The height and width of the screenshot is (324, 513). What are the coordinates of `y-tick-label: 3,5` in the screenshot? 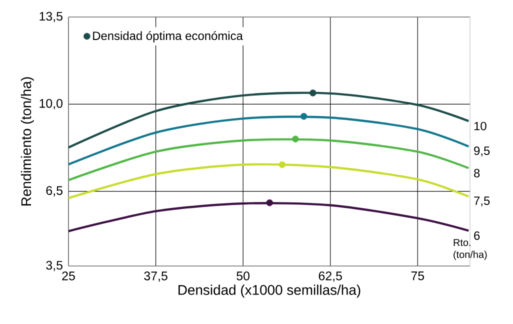 It's located at (54, 266).